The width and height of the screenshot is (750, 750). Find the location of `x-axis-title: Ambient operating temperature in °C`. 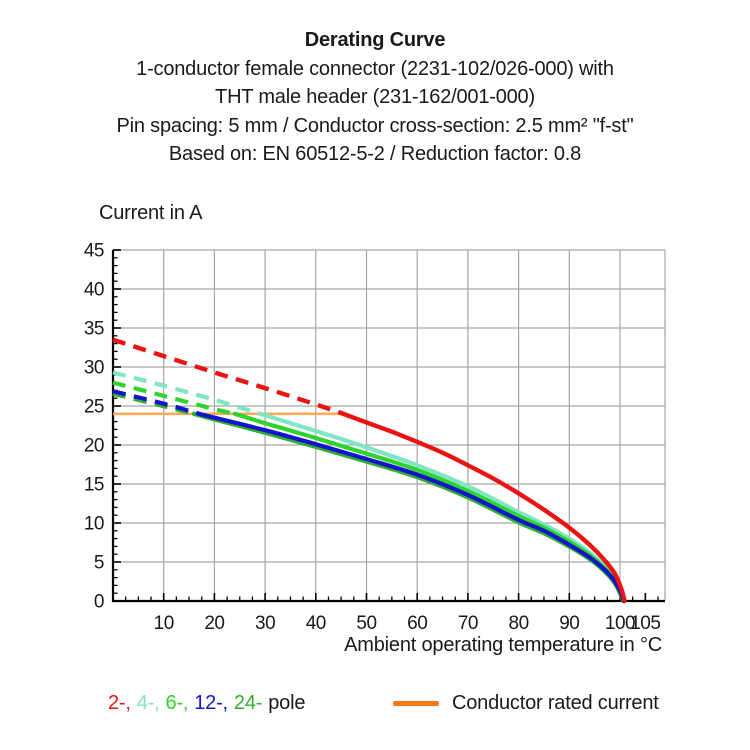

x-axis-title: Ambient operating temperature in °C is located at coordinates (503, 645).